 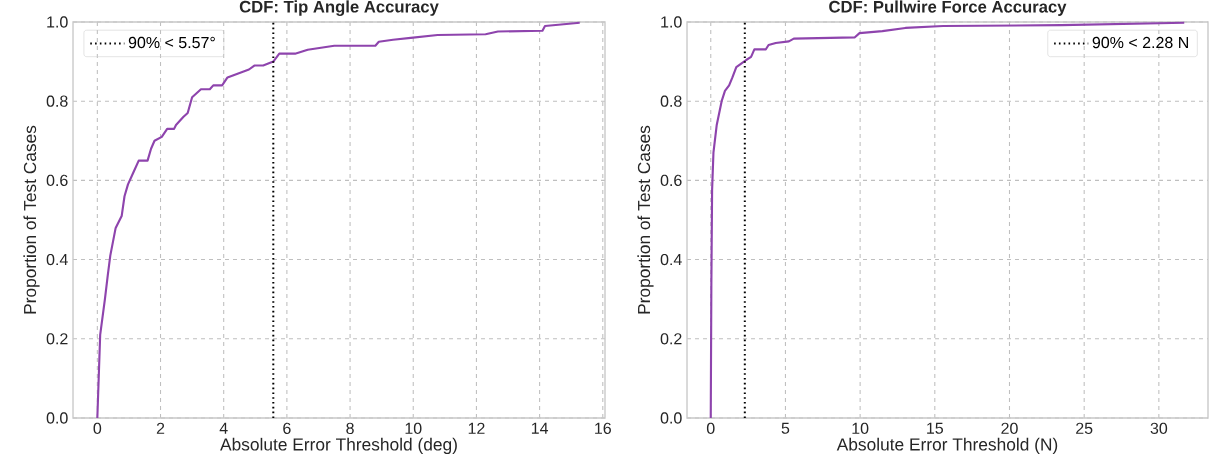 I want to click on chart-title: CDF: Tip Angle Accuracy, so click(x=339, y=8).